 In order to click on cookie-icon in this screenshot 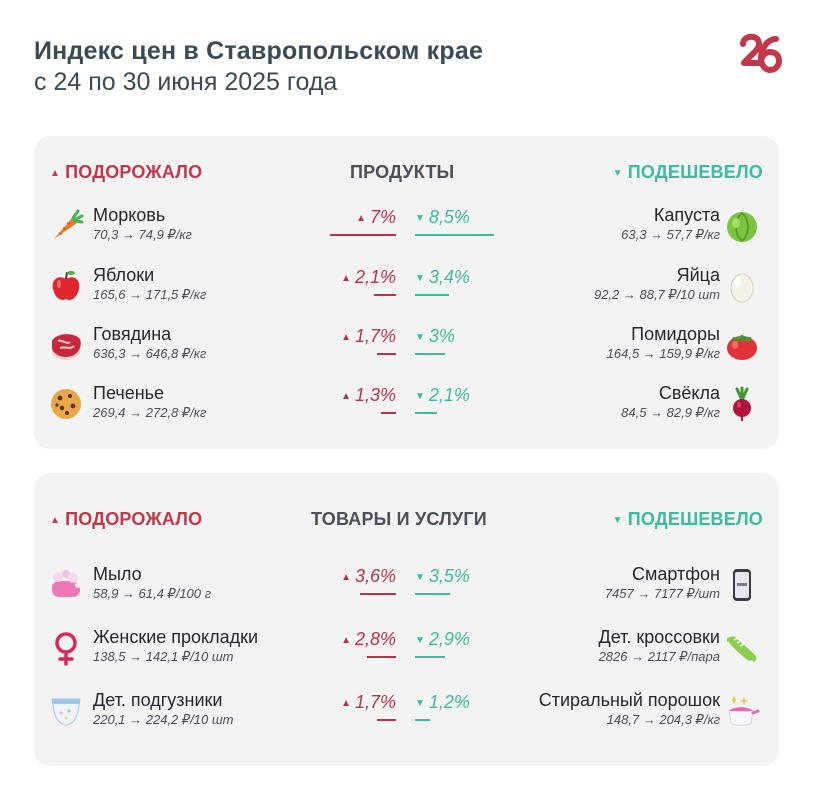, I will do `click(66, 404)`.